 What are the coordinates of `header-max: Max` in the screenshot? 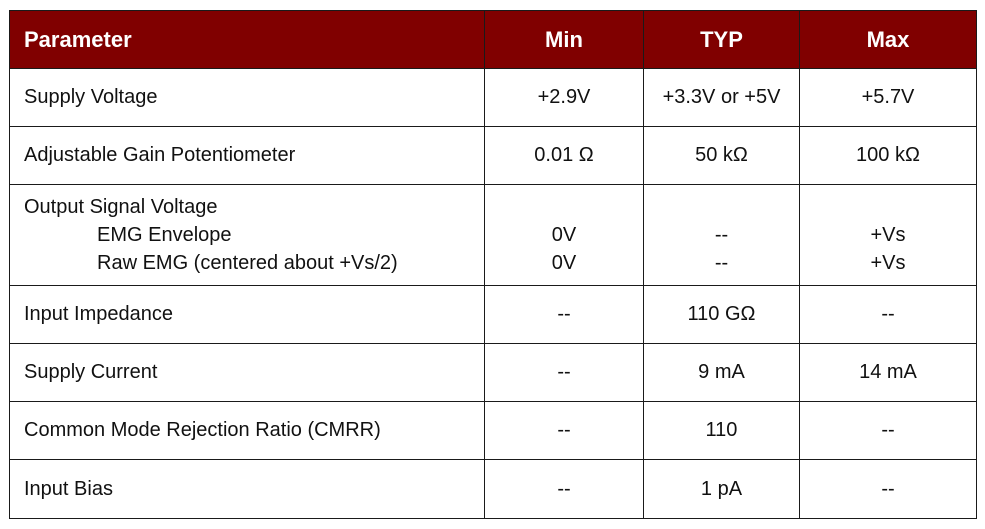 It's located at (888, 39).